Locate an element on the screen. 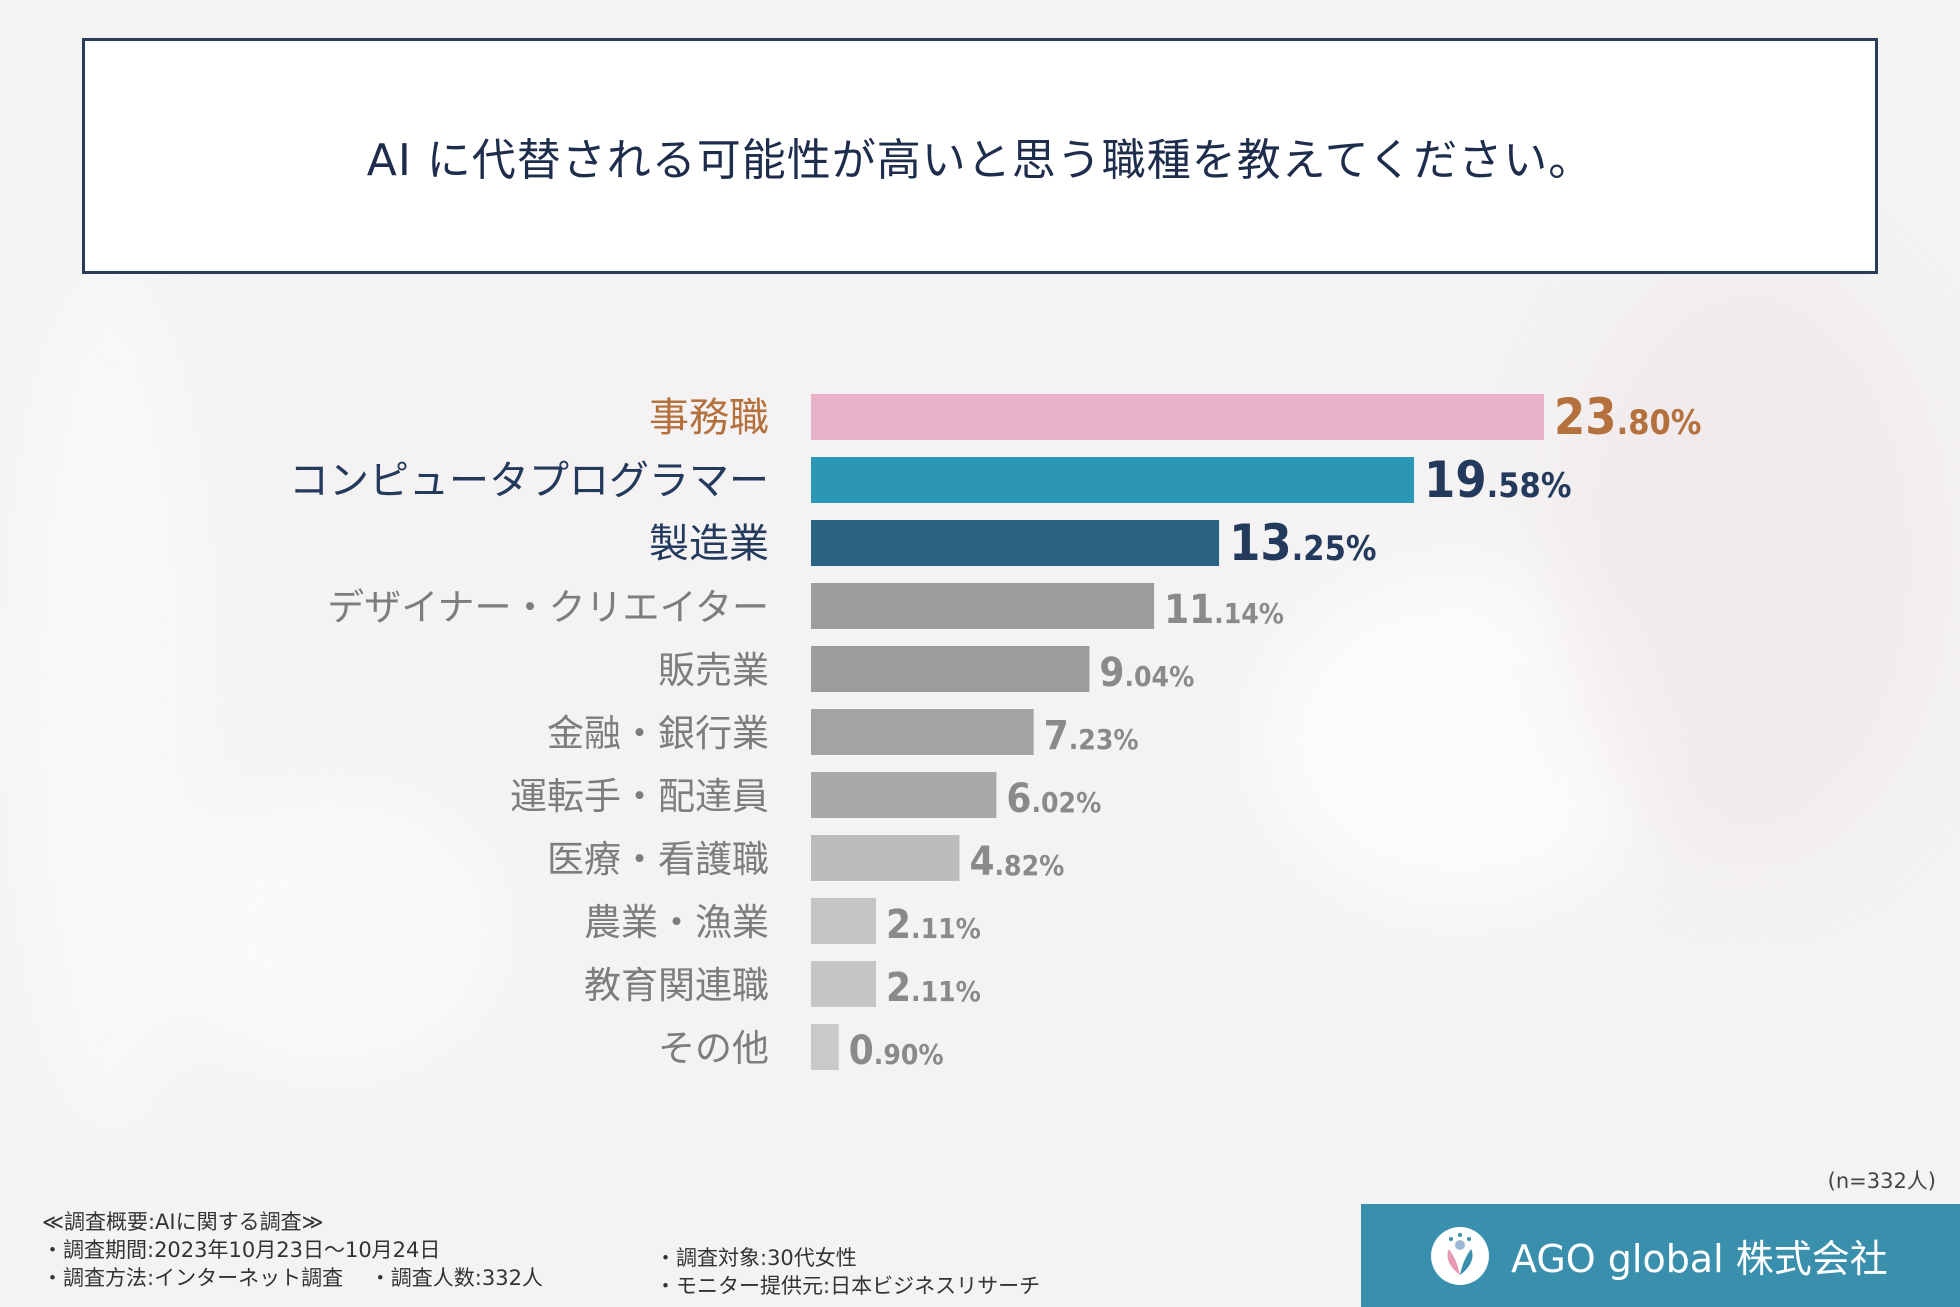 The width and height of the screenshot is (1960, 1307). chart-title: AI に代替される可能性が高いと思う職種を教えてください。 is located at coordinates (980, 160).